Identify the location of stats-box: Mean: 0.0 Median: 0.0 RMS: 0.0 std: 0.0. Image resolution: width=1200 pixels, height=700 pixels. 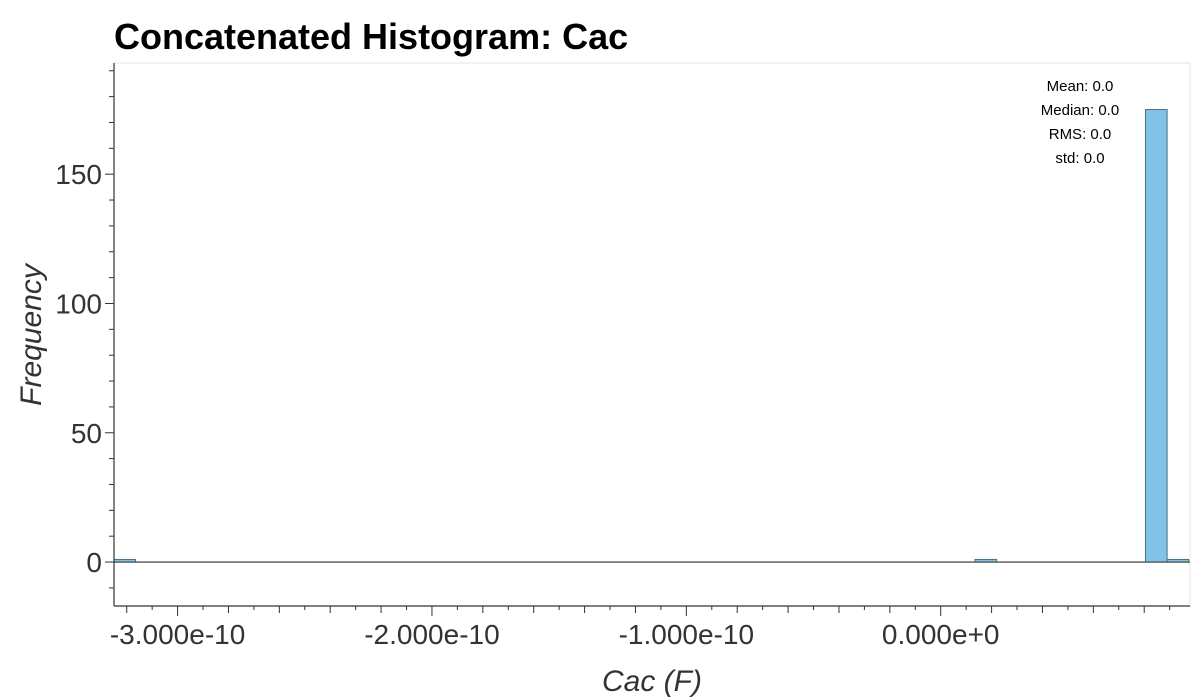
(1080, 122).